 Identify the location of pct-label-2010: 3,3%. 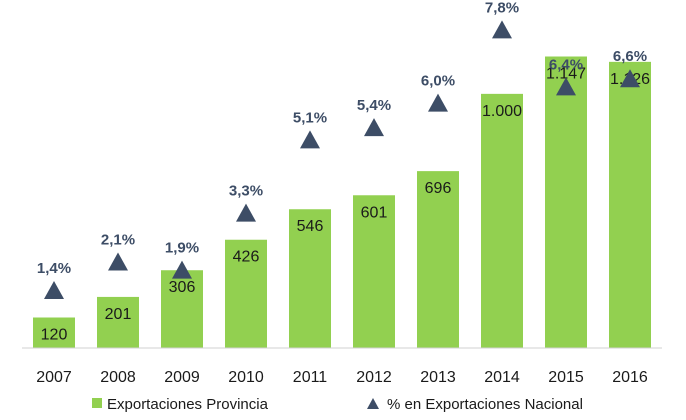
(246, 191).